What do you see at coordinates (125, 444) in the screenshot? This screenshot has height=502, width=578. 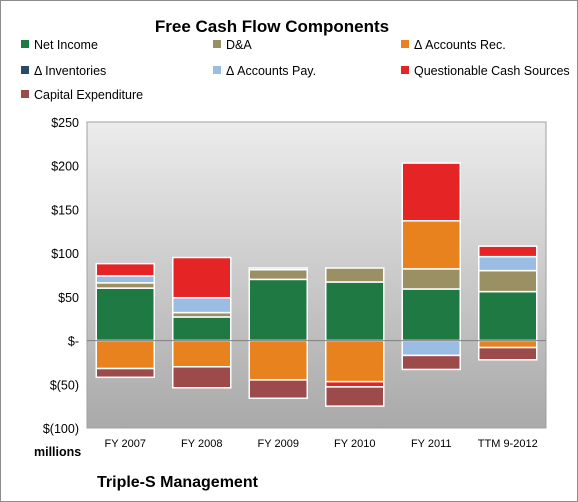 I see `x-tick-label: FY 2007` at bounding box center [125, 444].